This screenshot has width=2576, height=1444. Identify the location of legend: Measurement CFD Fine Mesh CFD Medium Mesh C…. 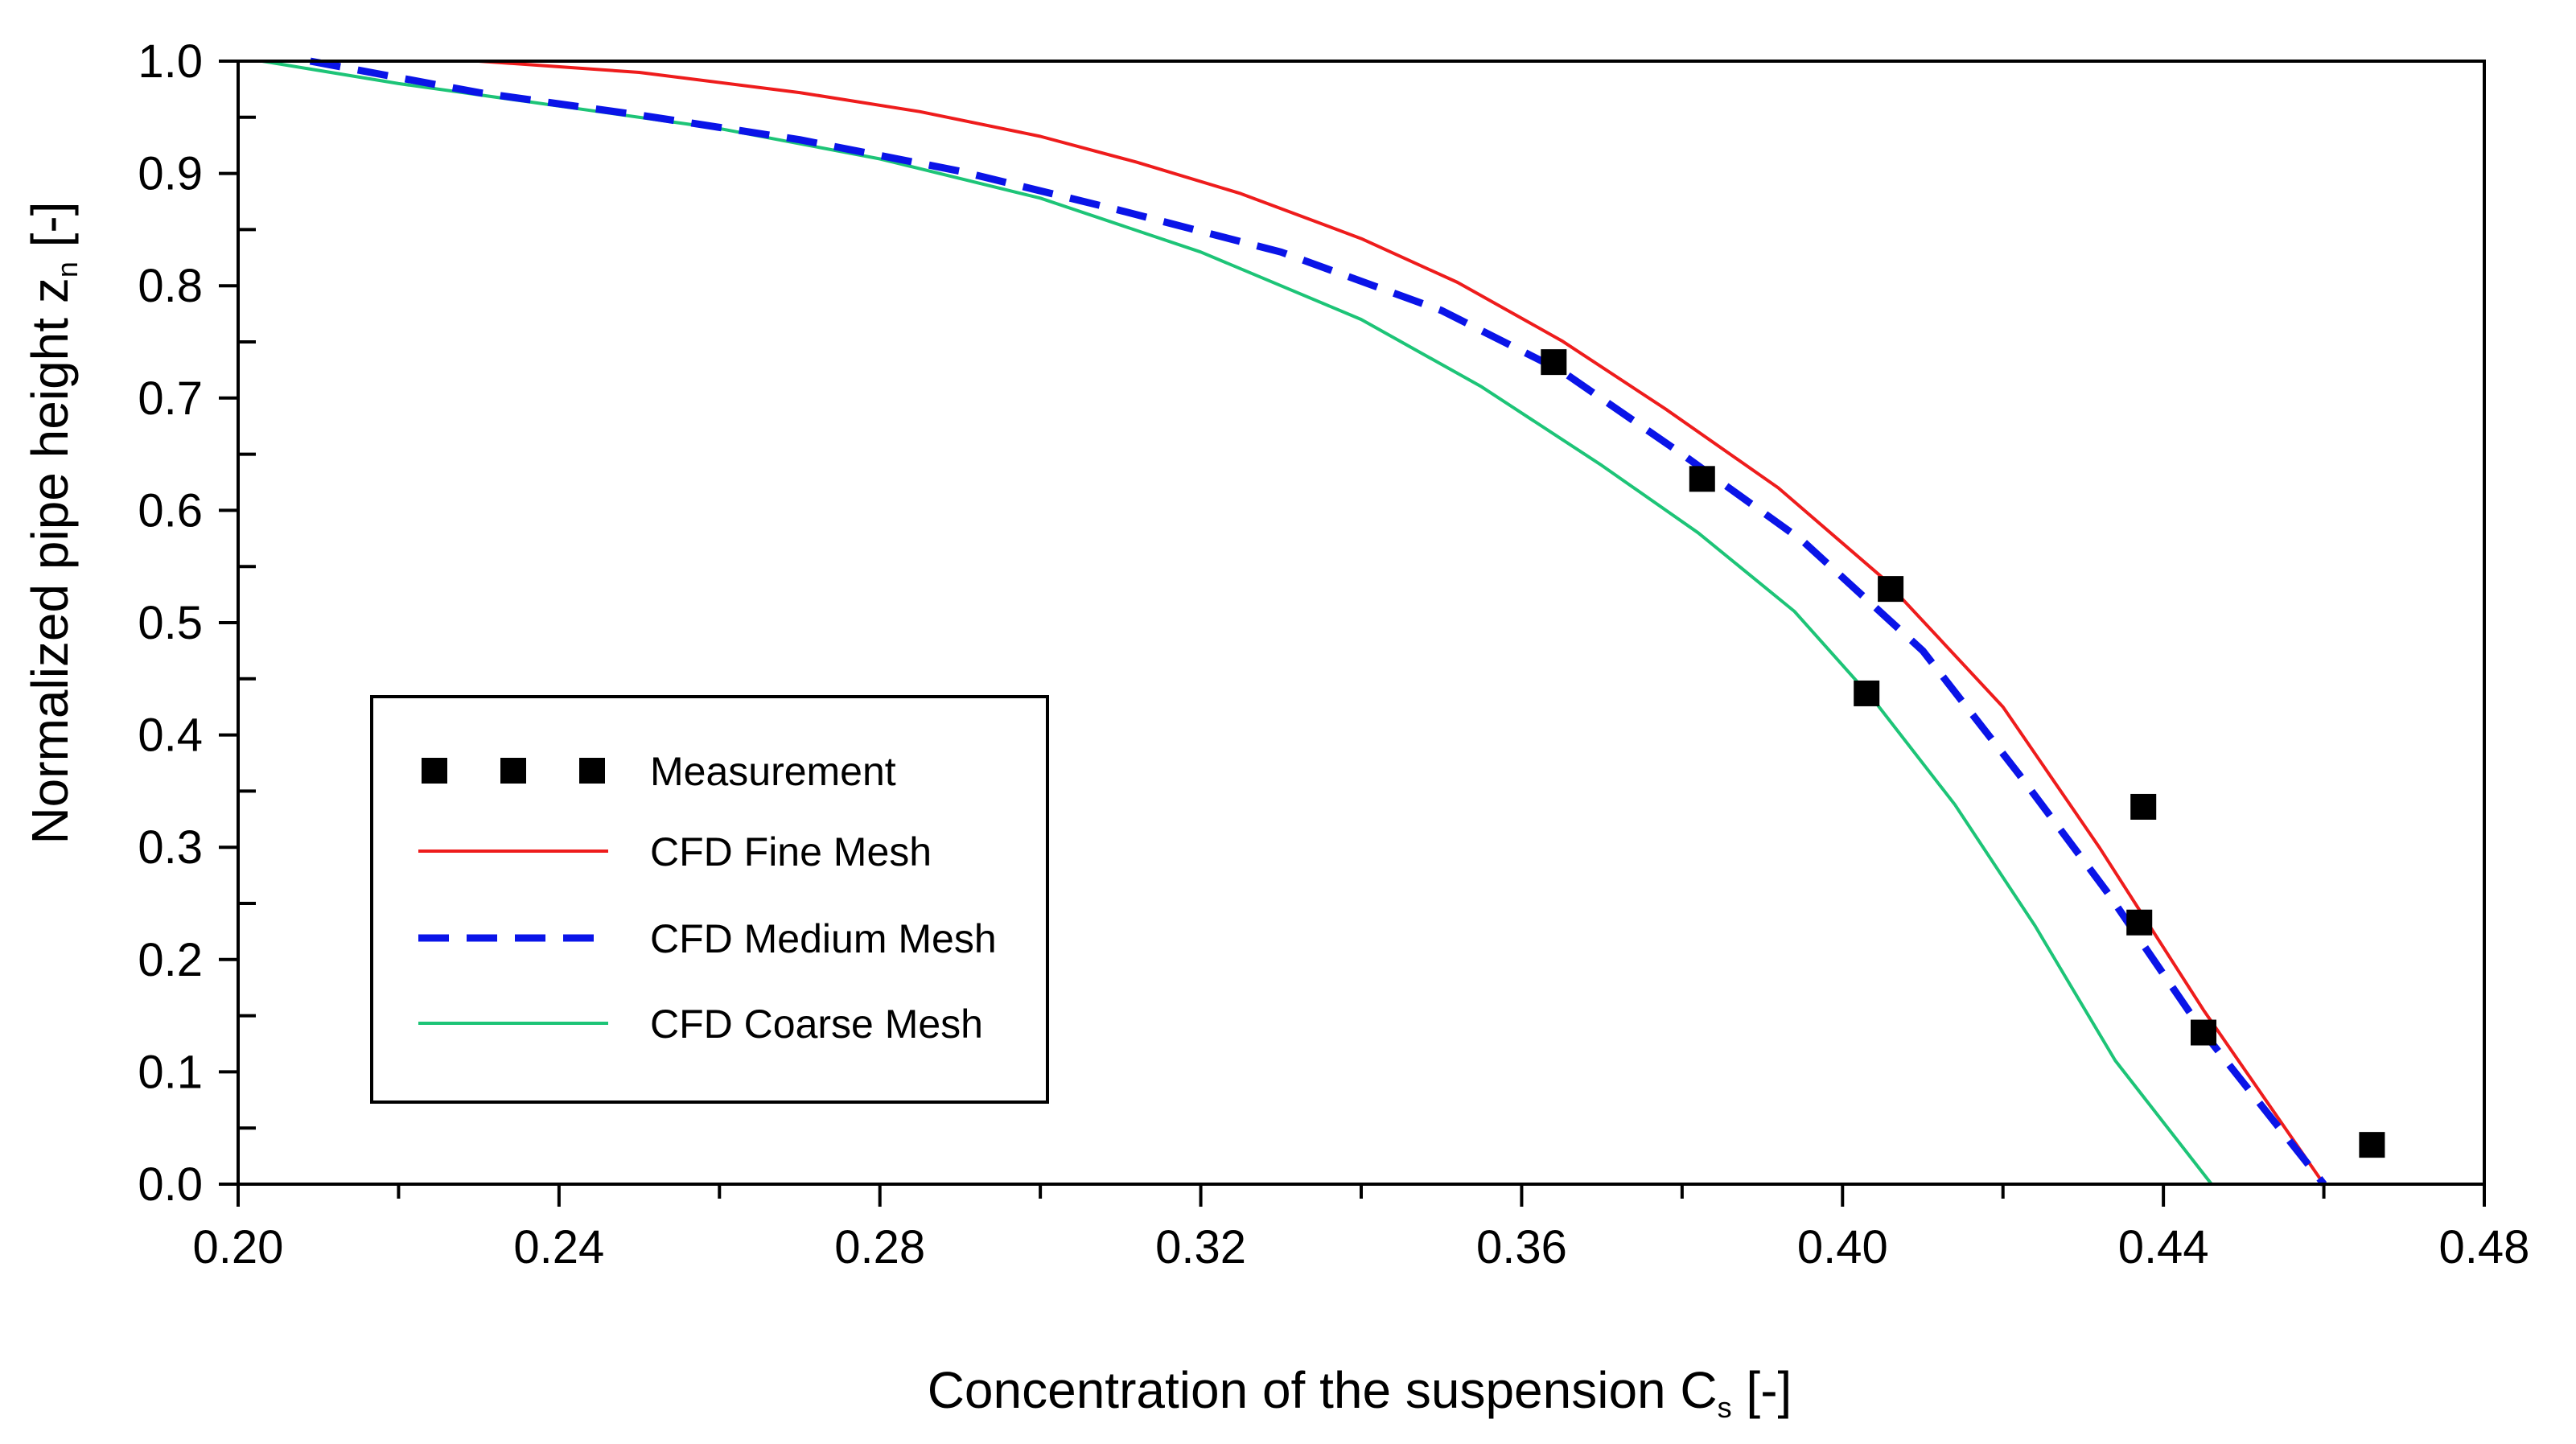
(709, 900).